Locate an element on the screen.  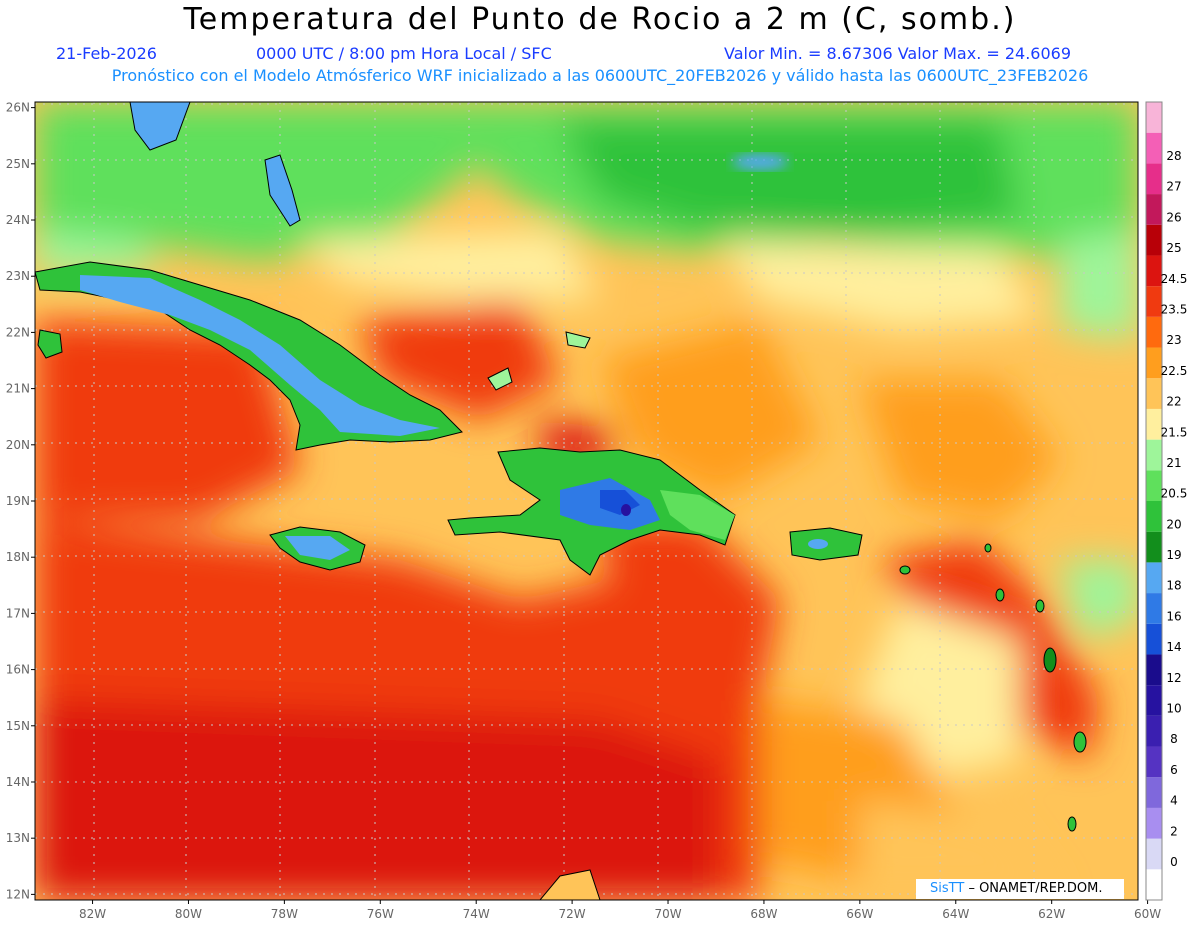
credit-brand: SisTT is located at coordinates (947, 888).